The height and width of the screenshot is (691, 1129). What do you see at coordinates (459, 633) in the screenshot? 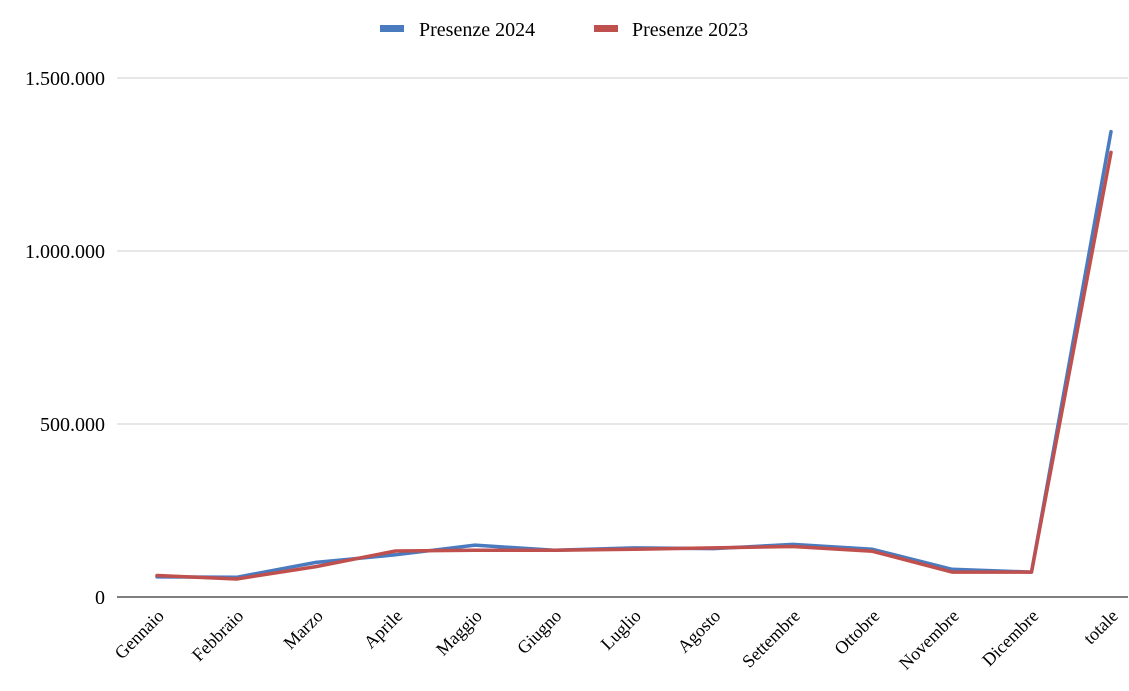
I see `x-tick-label: Maggio` at bounding box center [459, 633].